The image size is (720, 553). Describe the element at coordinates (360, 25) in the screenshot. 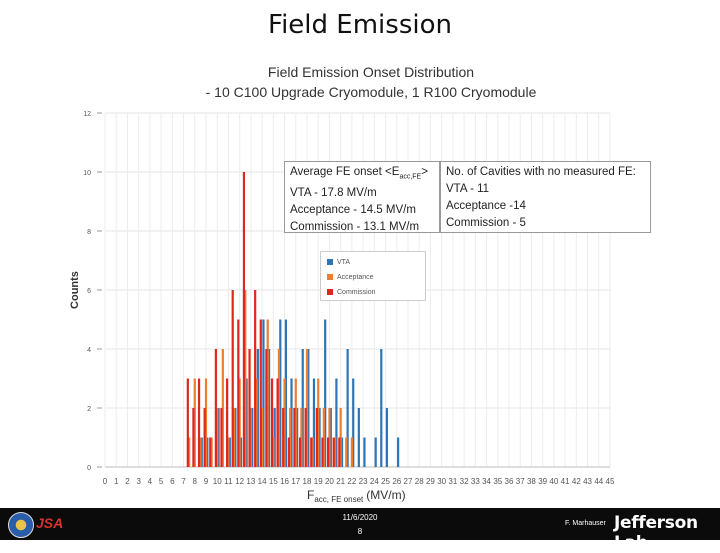

I see `slide-title: Field Emission` at that location.